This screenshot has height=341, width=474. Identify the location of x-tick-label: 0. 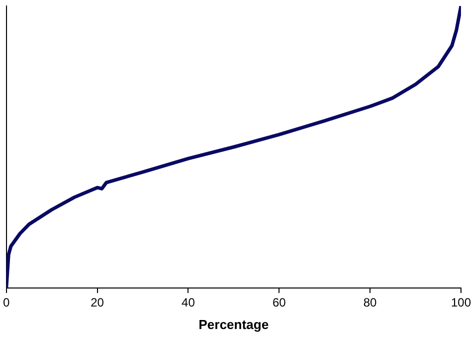
(6, 303).